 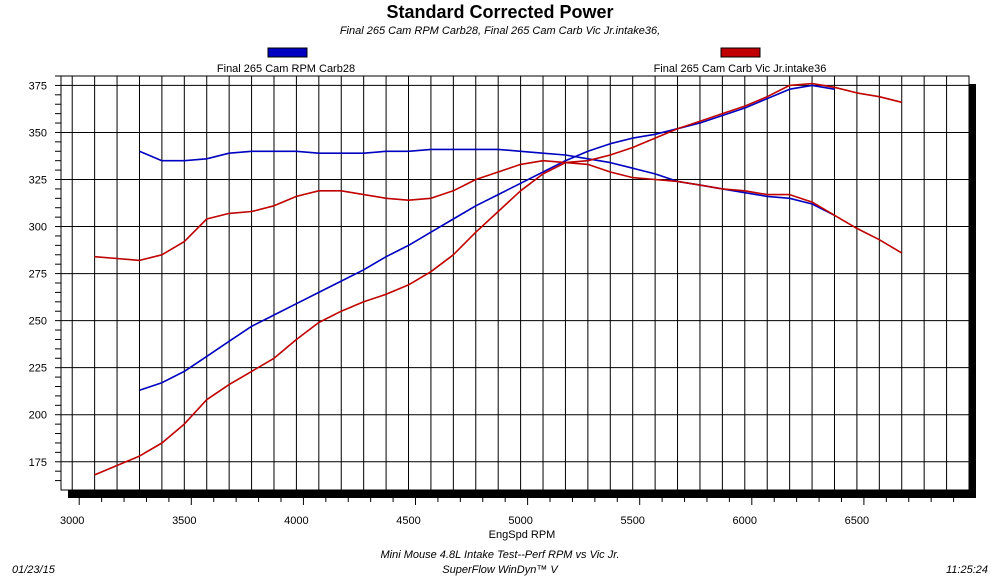 What do you see at coordinates (38, 416) in the screenshot?
I see `y-tick-label: 200` at bounding box center [38, 416].